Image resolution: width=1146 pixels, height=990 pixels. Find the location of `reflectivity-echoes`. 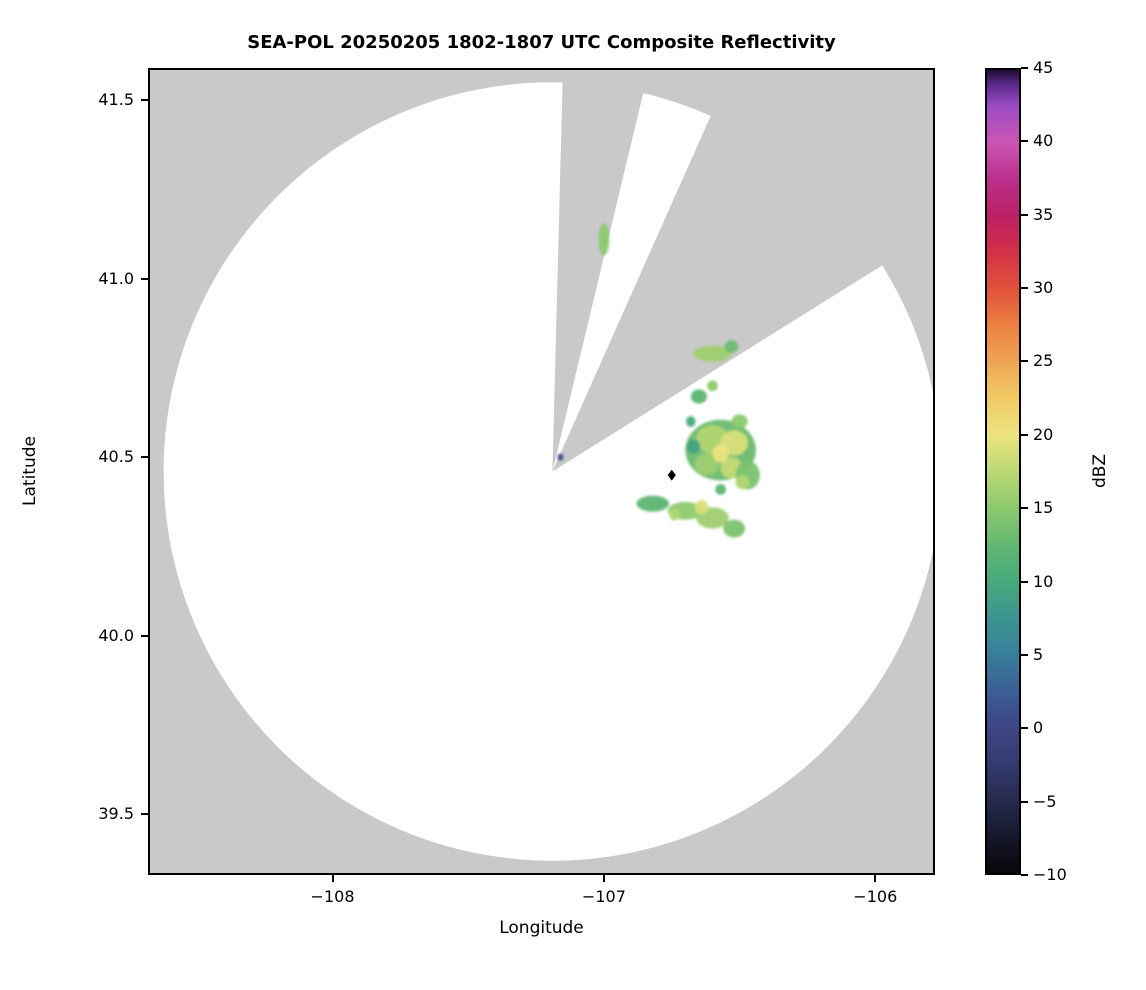

reflectivity-echoes is located at coordinates (658, 380).